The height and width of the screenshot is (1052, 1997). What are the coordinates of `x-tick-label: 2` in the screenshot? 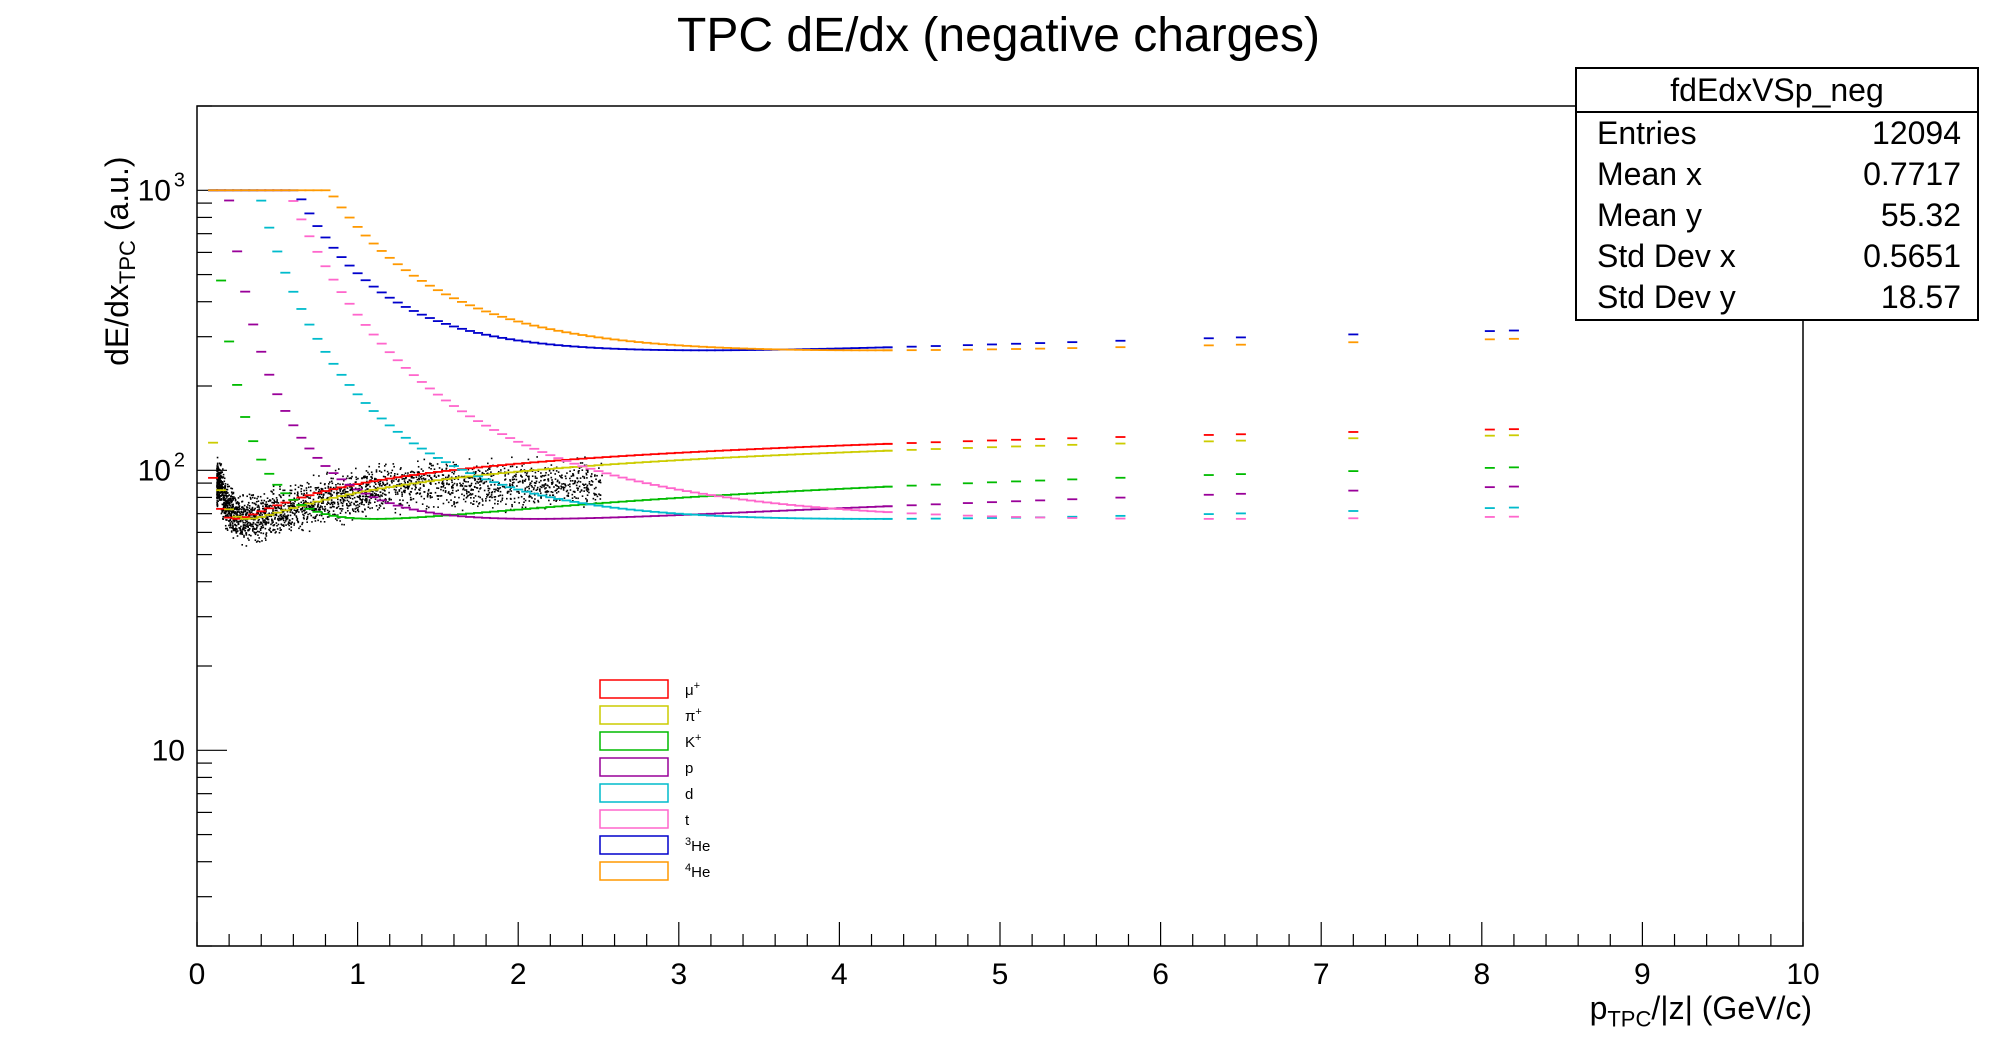 It's located at (518, 974).